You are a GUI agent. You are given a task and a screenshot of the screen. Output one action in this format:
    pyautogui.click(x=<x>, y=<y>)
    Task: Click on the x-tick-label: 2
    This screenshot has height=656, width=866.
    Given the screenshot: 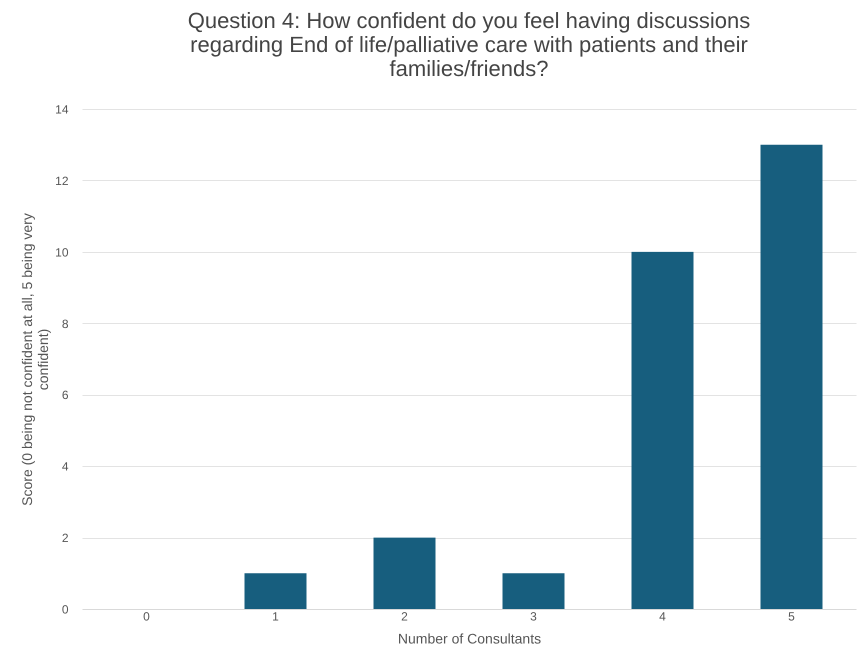 What is the action you would take?
    pyautogui.click(x=404, y=617)
    